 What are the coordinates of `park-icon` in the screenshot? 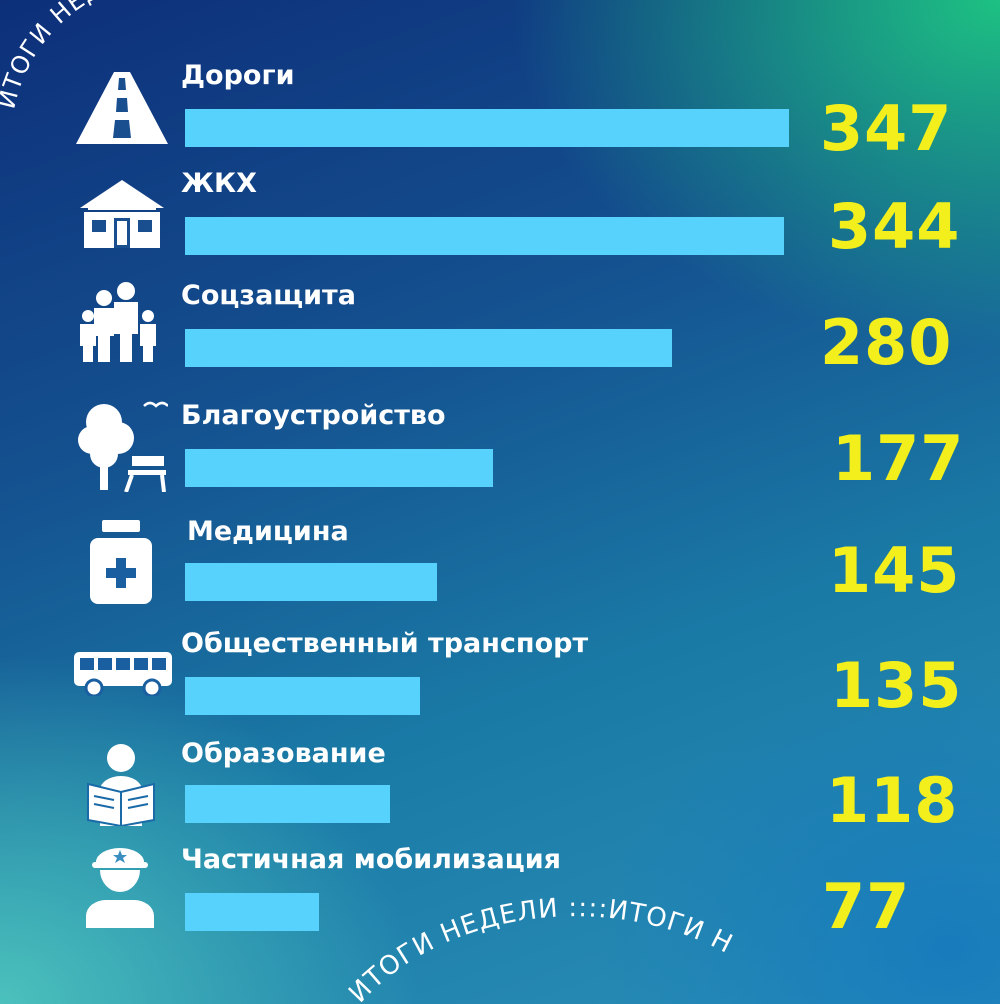 It's located at (123, 446).